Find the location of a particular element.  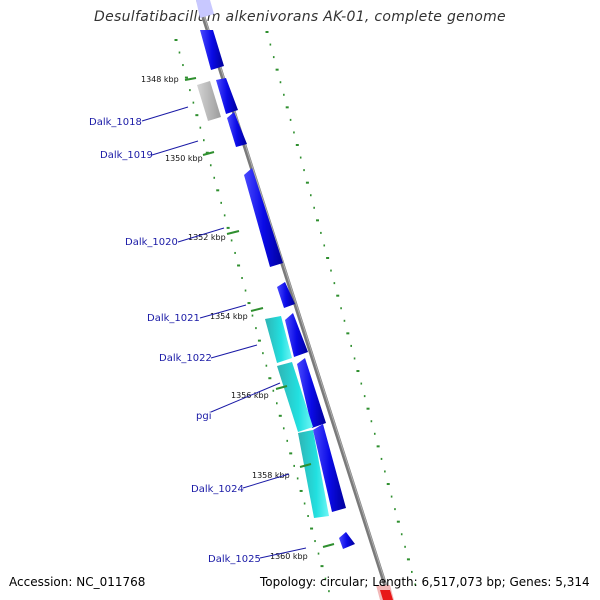

gene-label-dalk-1024: Dalk_1024 is located at coordinates (217, 489).